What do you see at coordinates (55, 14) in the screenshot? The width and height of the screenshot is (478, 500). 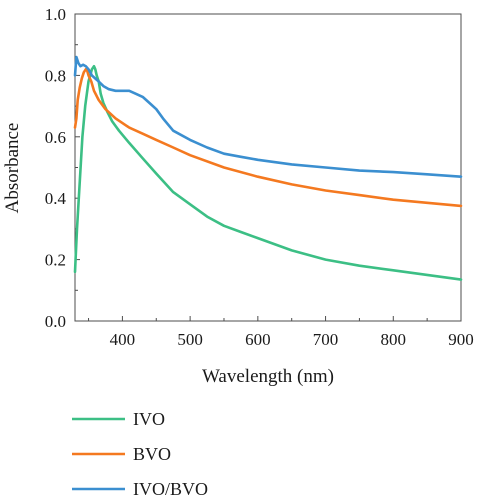 I see `y-tick-label: 1.0` at bounding box center [55, 14].